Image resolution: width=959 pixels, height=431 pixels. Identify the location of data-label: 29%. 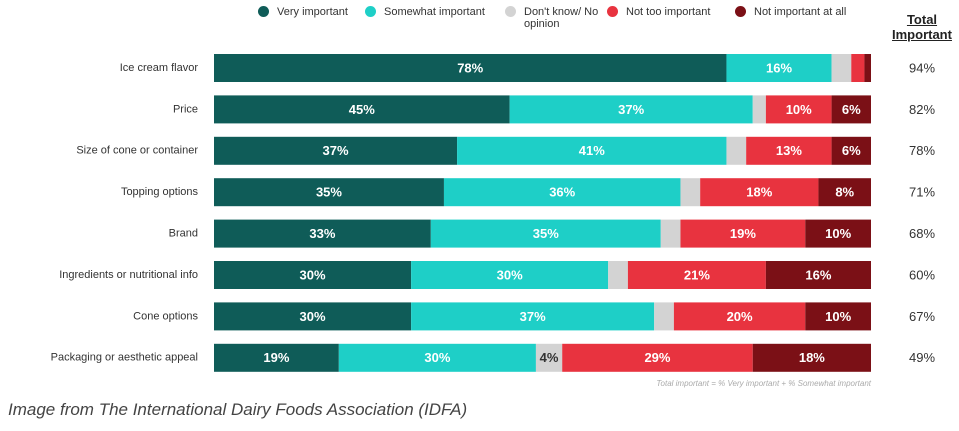
(657, 357).